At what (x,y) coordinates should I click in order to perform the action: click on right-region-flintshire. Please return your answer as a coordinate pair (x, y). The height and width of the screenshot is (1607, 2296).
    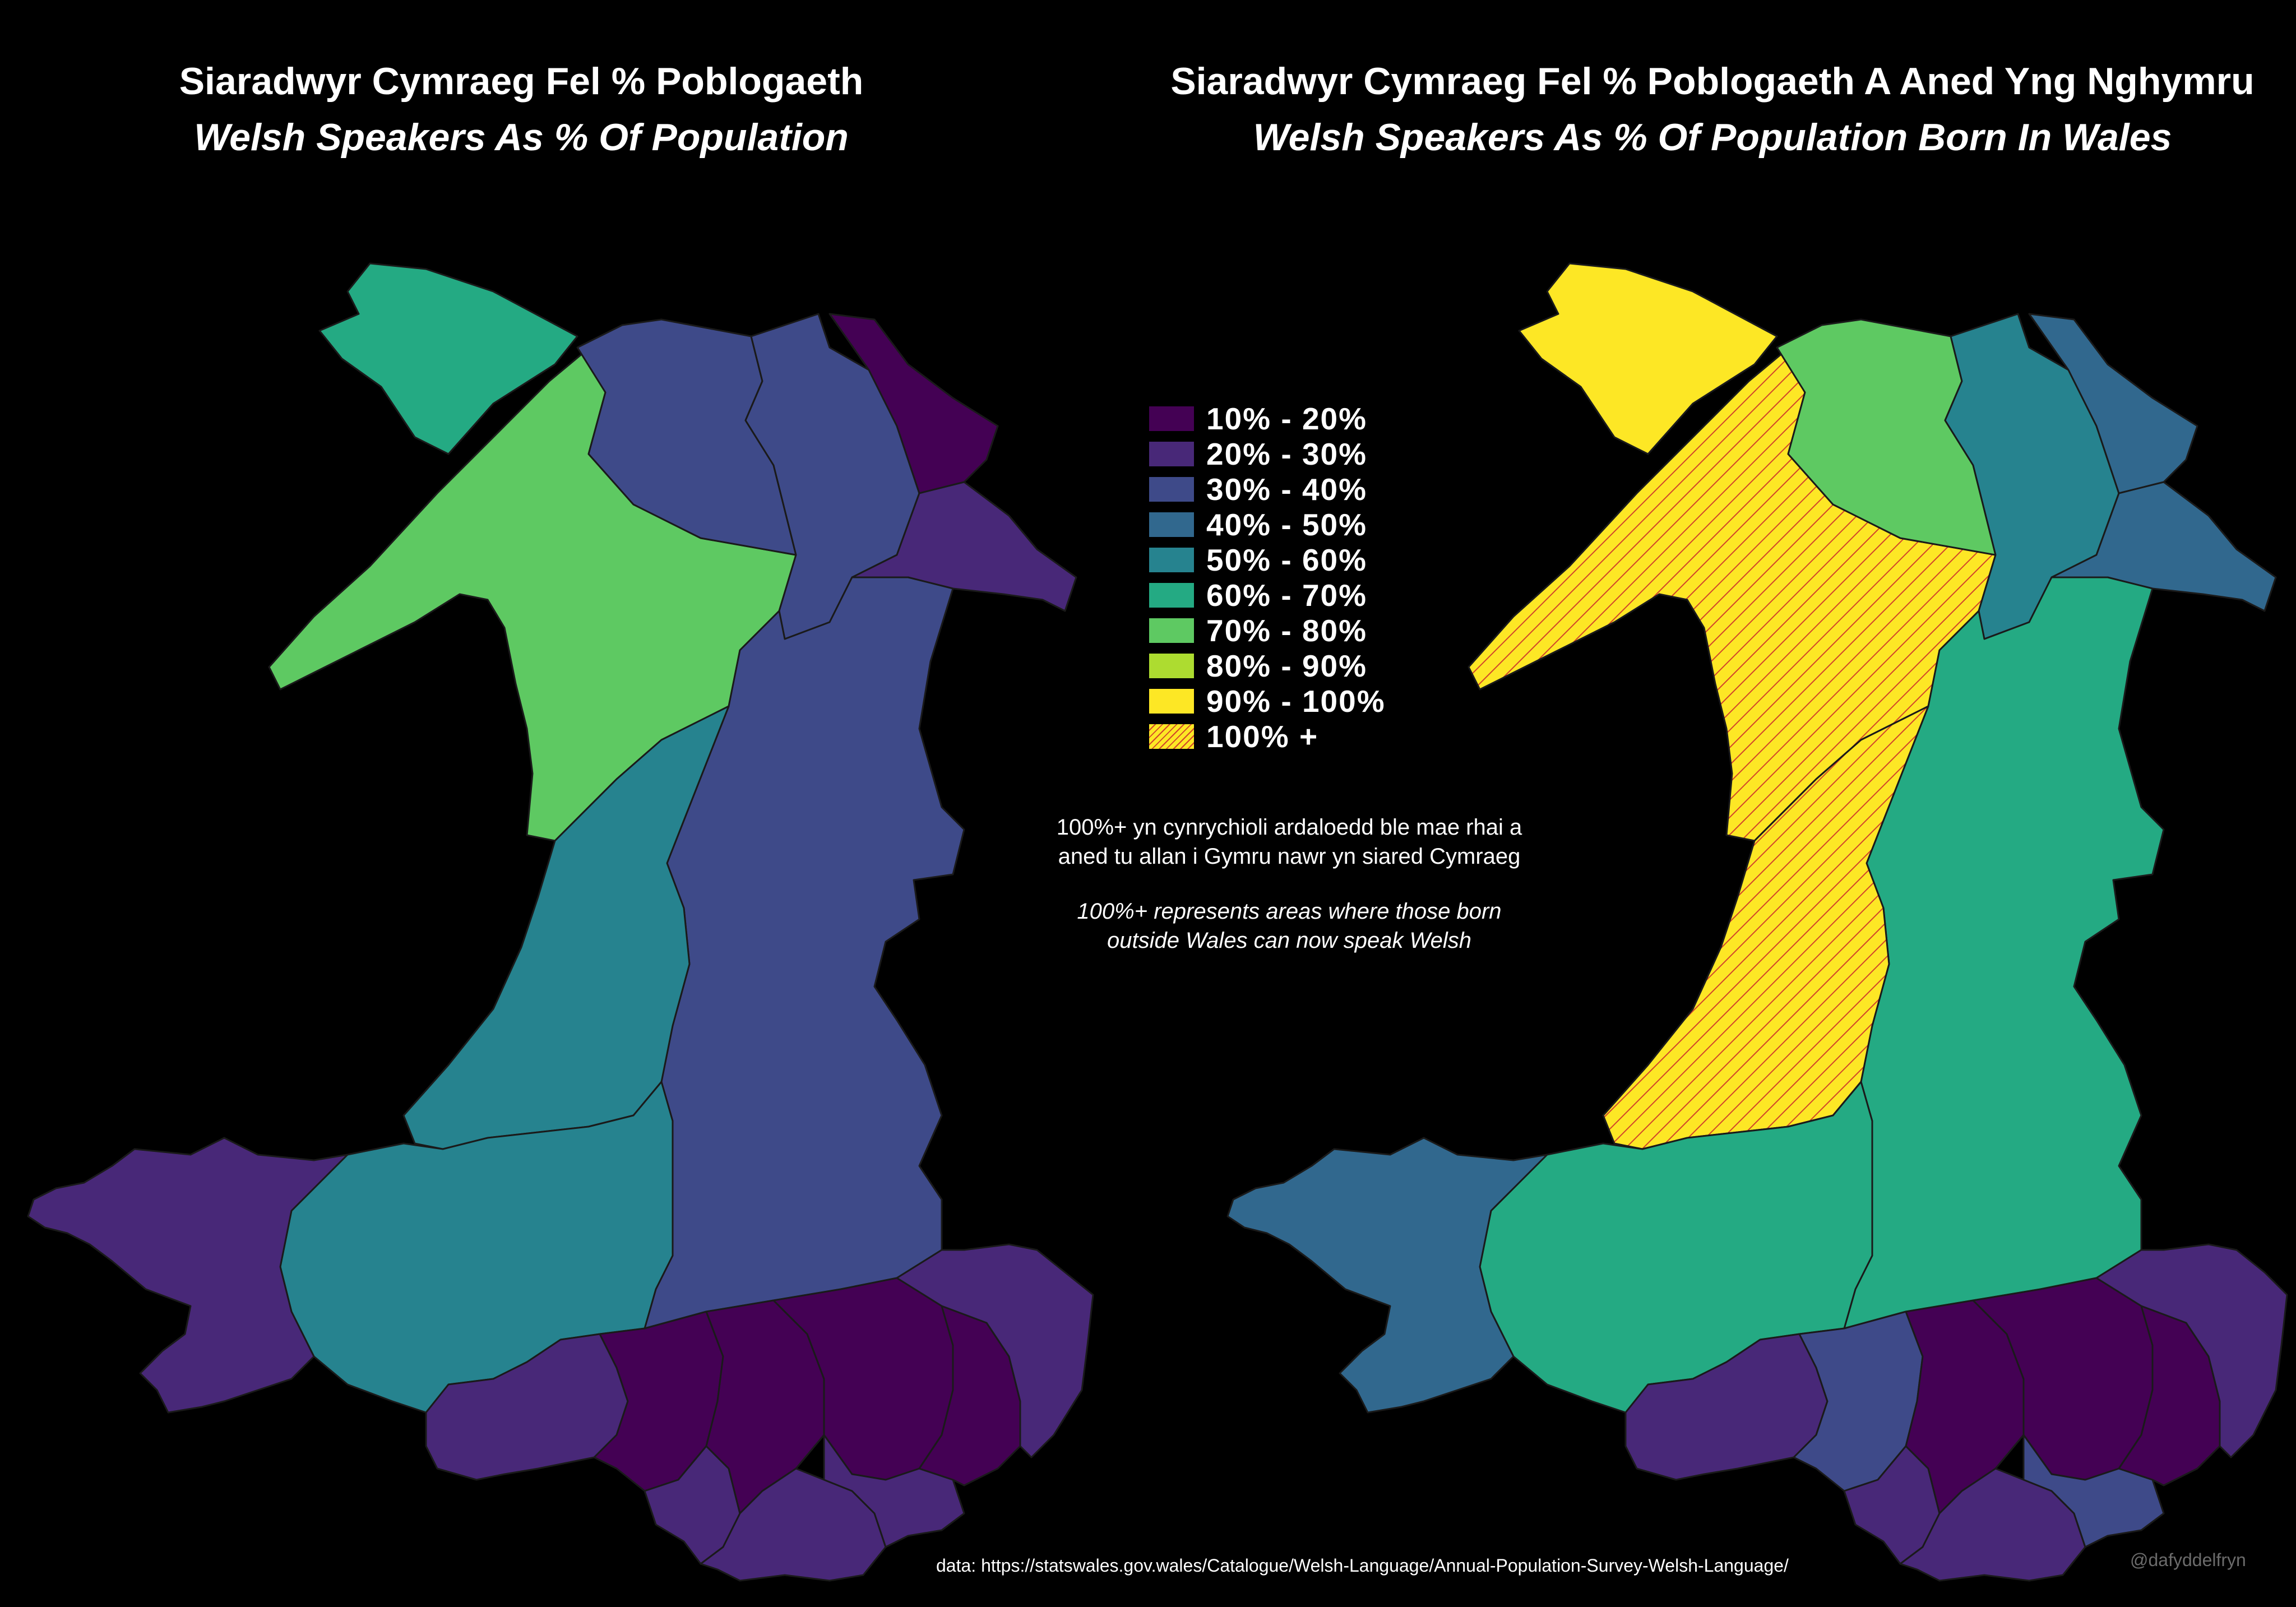
    Looking at the image, I should click on (2113, 403).